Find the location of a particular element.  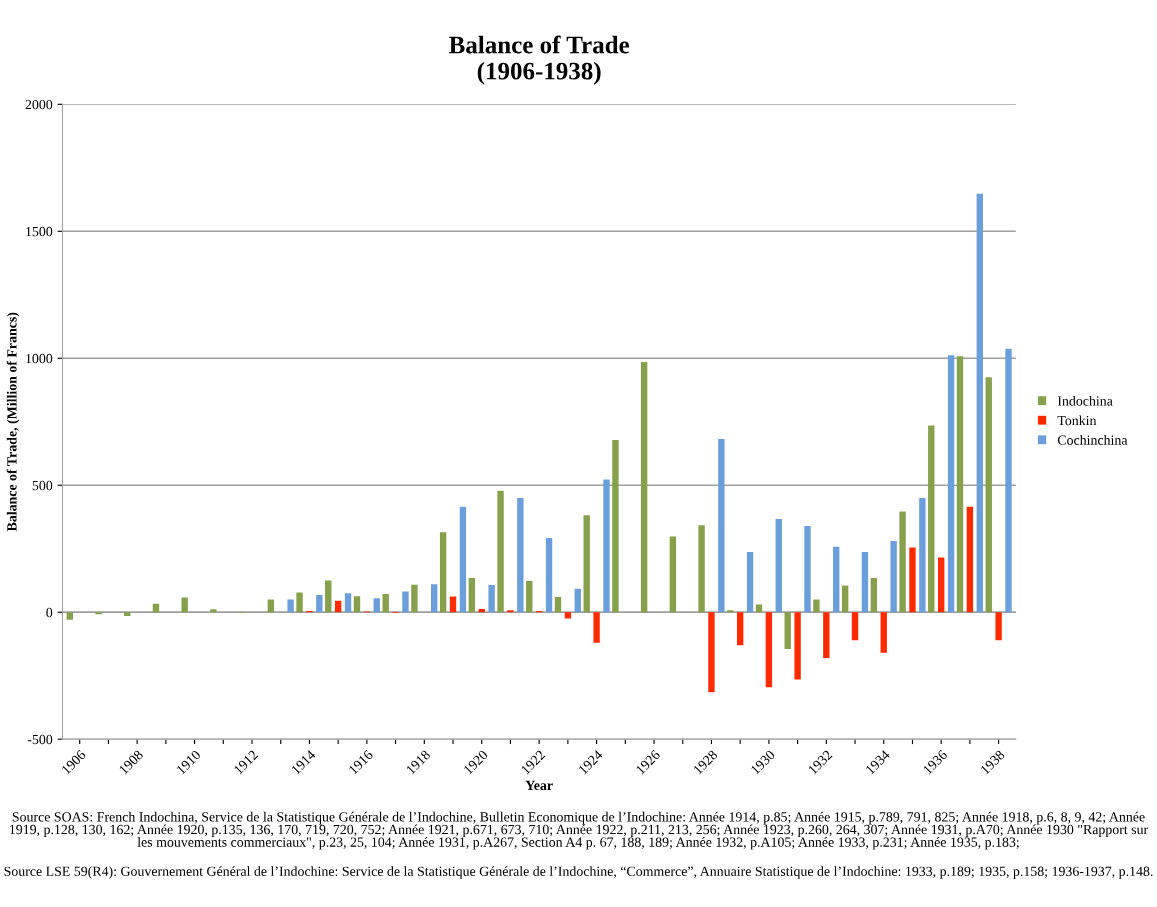

x-tick-label: 1930 is located at coordinates (763, 762).